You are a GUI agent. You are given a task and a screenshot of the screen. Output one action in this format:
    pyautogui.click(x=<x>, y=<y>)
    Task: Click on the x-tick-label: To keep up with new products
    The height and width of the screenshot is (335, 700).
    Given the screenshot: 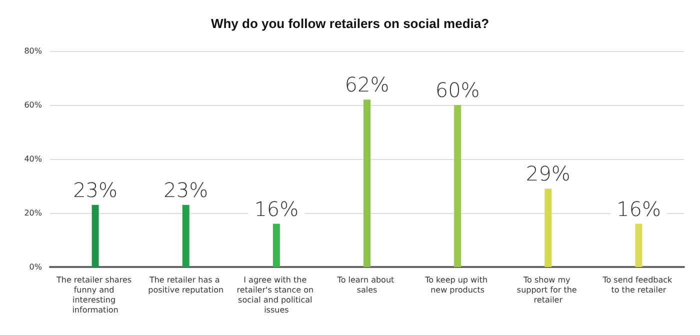 What is the action you would take?
    pyautogui.click(x=457, y=285)
    